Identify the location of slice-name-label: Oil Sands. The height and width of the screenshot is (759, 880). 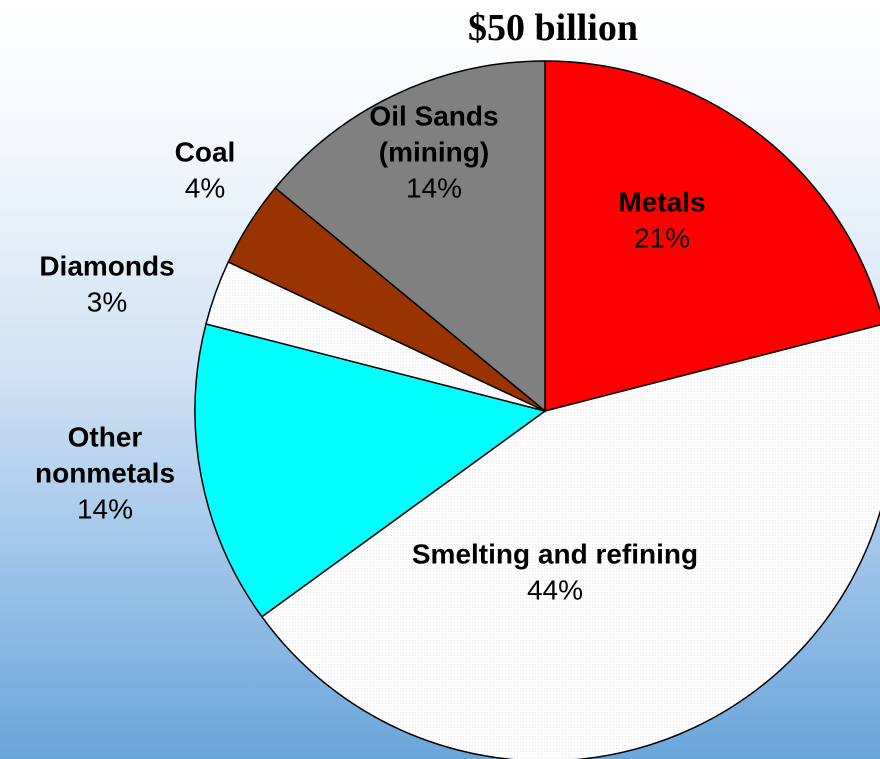
(433, 115).